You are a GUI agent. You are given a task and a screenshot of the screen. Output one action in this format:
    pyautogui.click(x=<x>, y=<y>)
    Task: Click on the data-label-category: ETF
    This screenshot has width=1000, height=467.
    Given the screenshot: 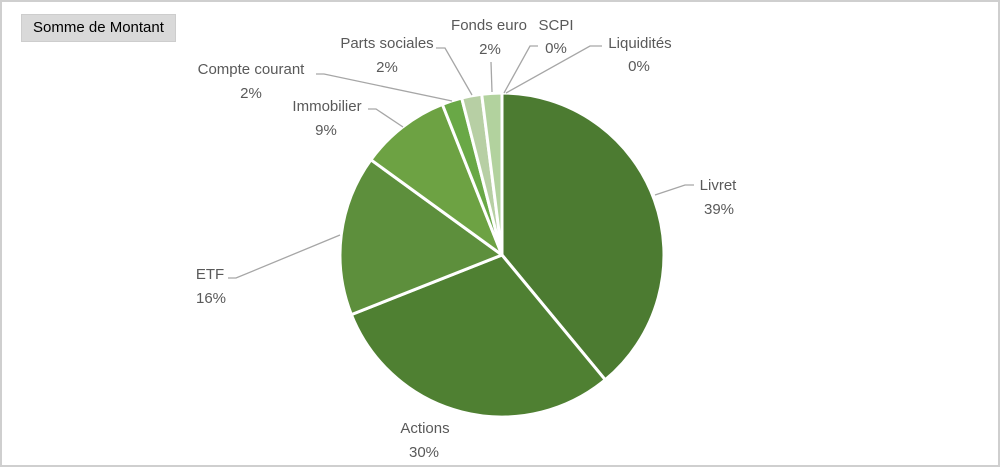 What is the action you would take?
    pyautogui.click(x=210, y=274)
    